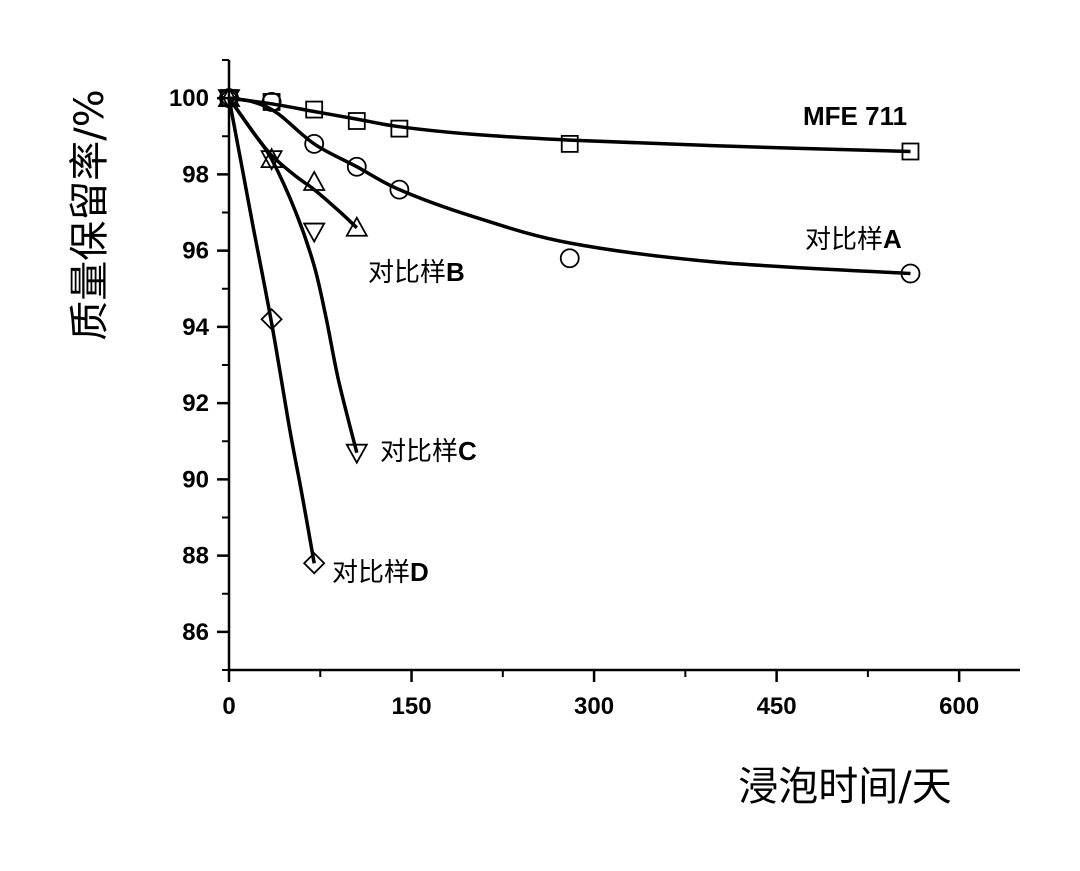 The image size is (1080, 871). What do you see at coordinates (959, 706) in the screenshot?
I see `x-tick-label: 600` at bounding box center [959, 706].